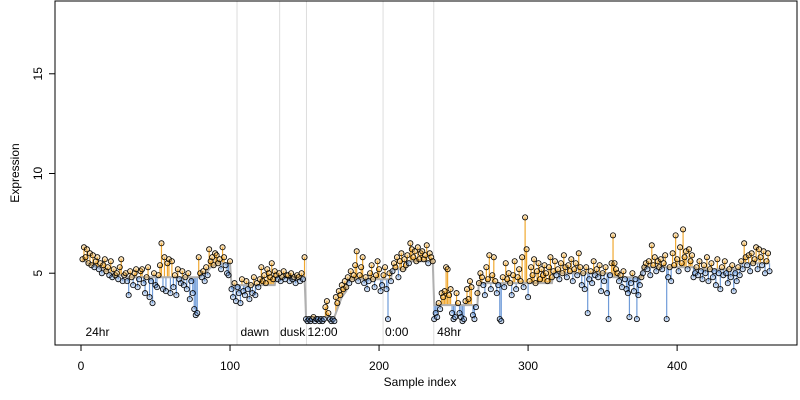 The width and height of the screenshot is (800, 400). What do you see at coordinates (97, 332) in the screenshot?
I see `annotation: 24hr` at bounding box center [97, 332].